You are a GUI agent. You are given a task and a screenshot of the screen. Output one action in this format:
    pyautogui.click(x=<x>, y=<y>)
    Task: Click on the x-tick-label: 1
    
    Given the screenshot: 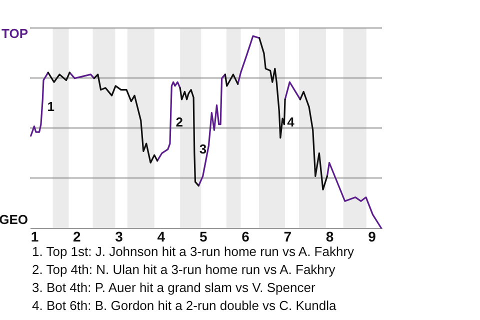 What is the action you would take?
    pyautogui.click(x=34, y=236)
    